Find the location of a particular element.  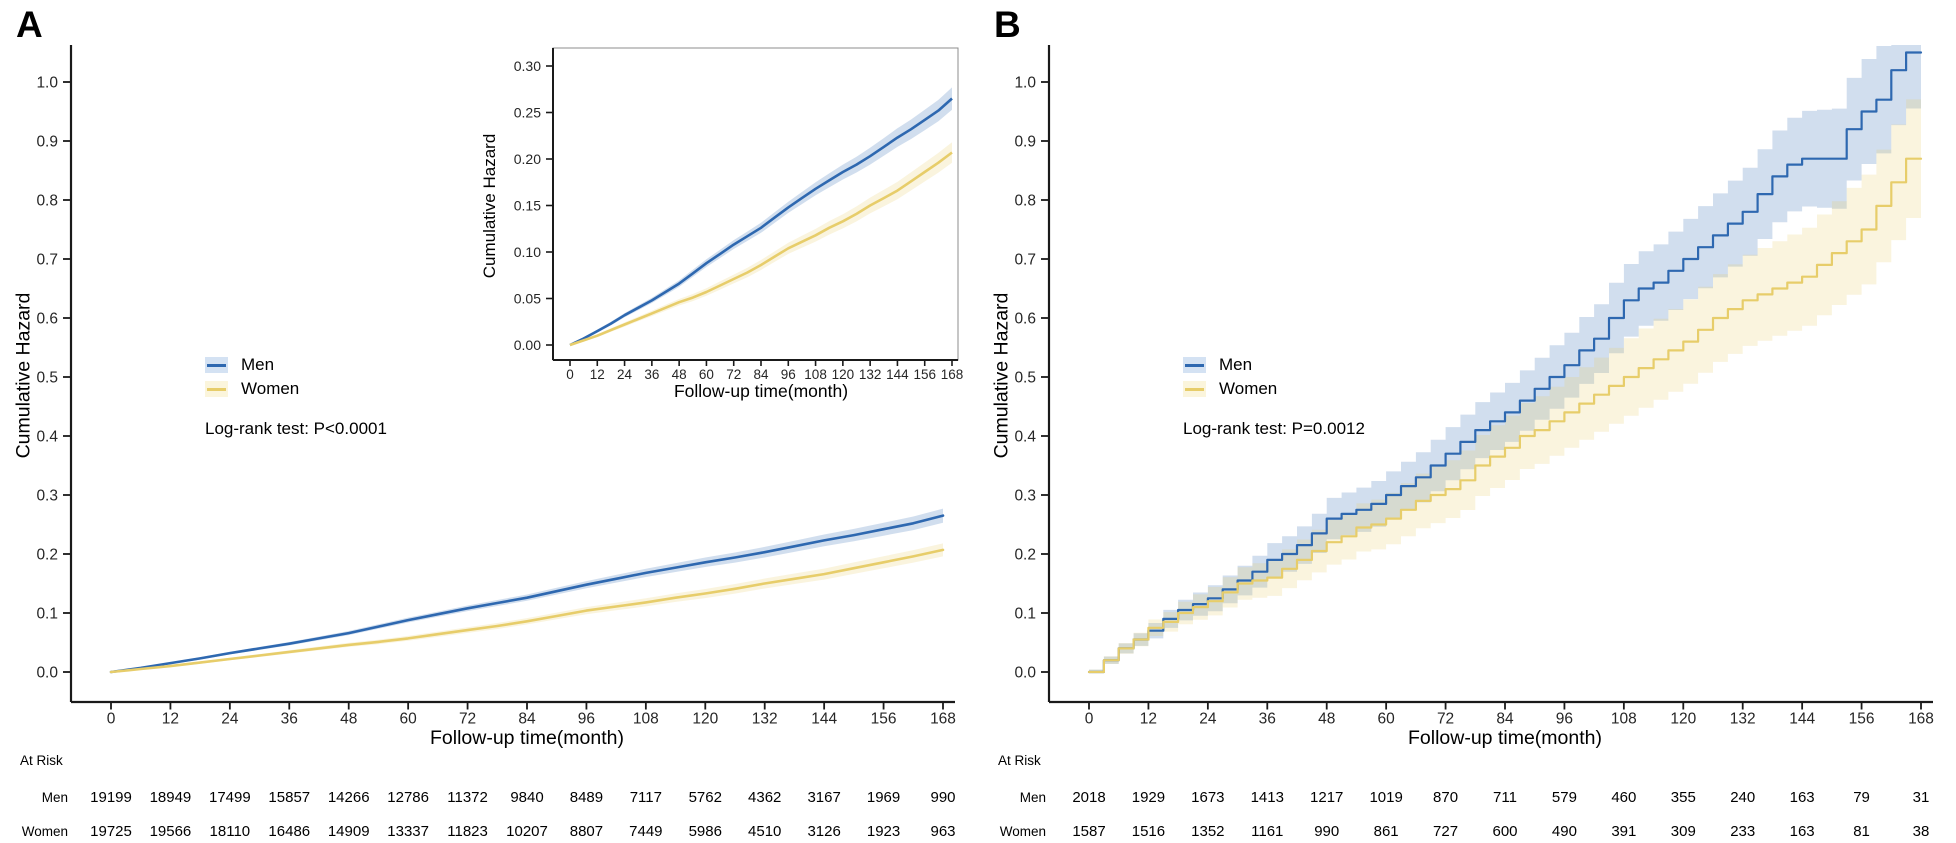

at-risk-value: 1161 is located at coordinates (1267, 831).